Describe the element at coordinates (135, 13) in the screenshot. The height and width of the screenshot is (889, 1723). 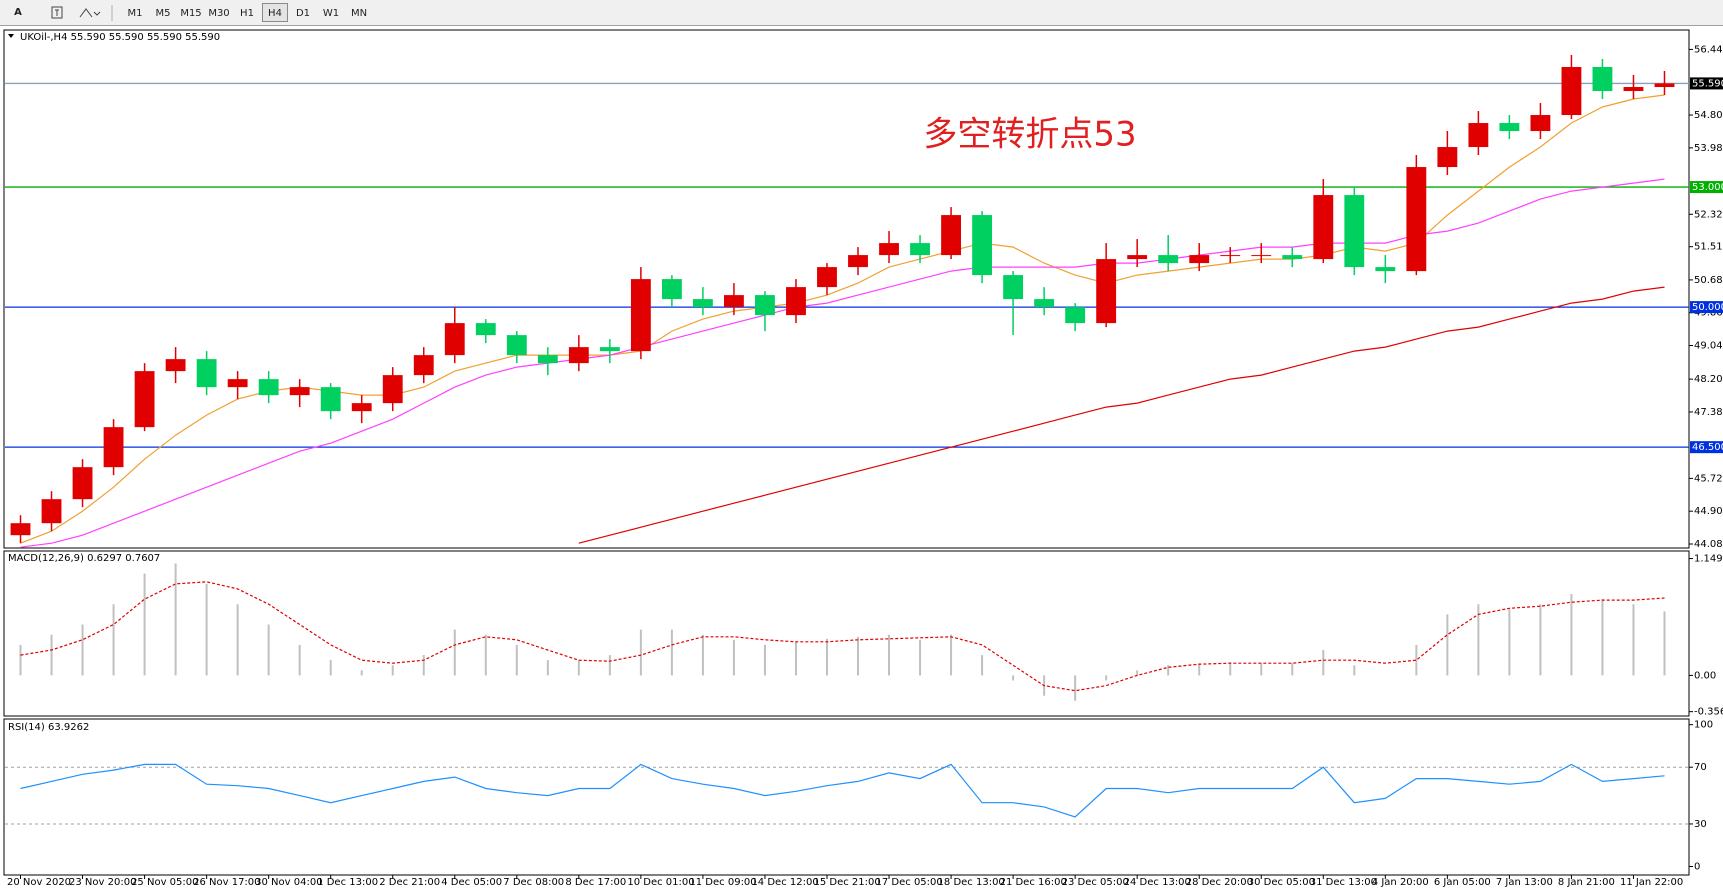
I see `timeframe-button: M1` at that location.